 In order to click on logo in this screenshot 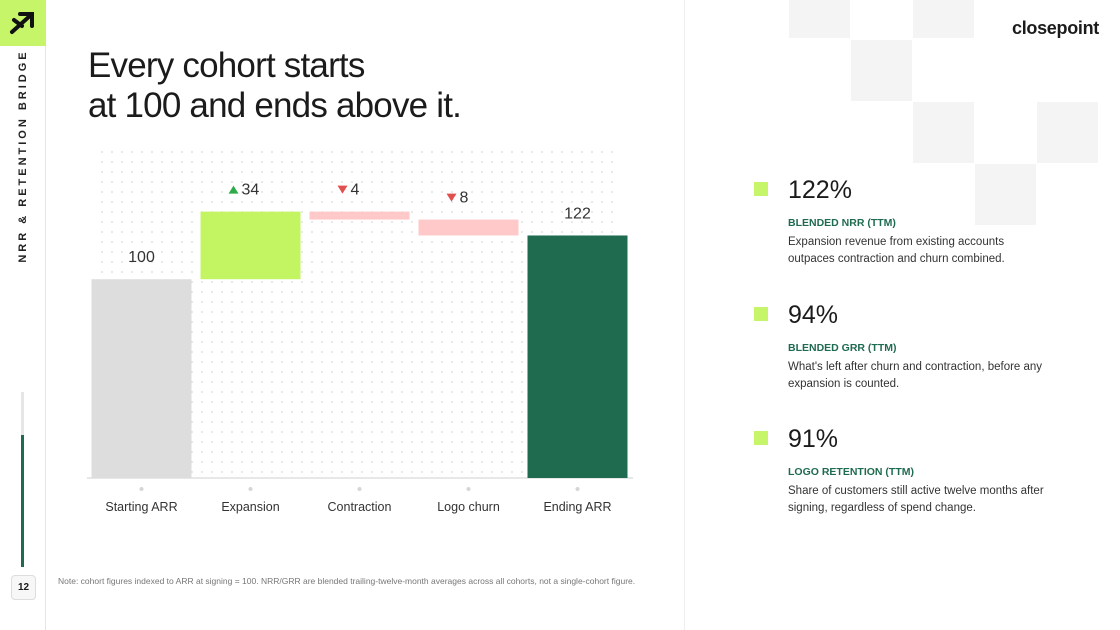, I will do `click(23, 23)`.